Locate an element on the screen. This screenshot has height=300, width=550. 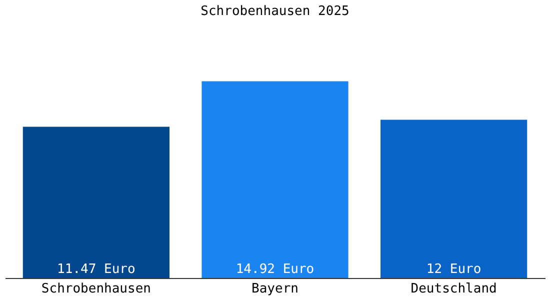
x-tick-label: Bayern is located at coordinates (275, 289).